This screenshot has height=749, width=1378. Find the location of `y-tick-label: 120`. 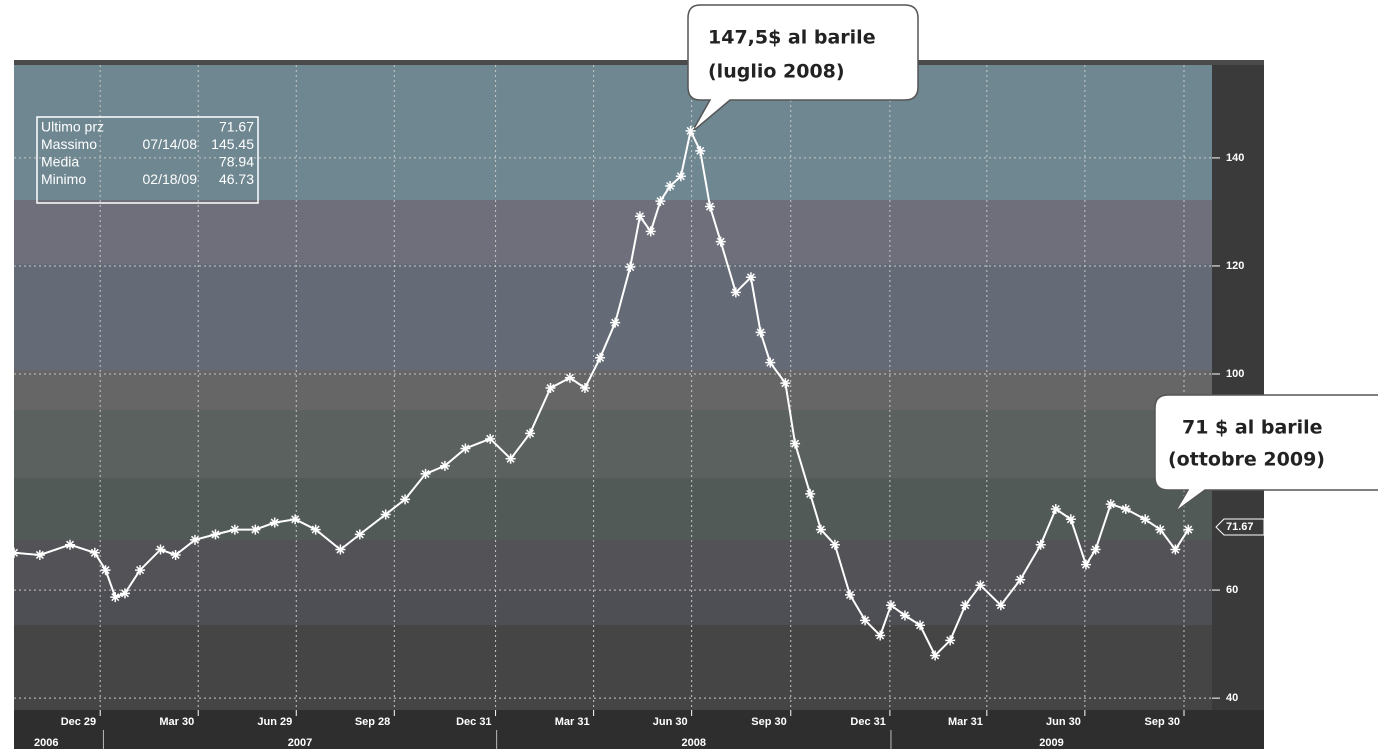

y-tick-label: 120 is located at coordinates (1235, 266).